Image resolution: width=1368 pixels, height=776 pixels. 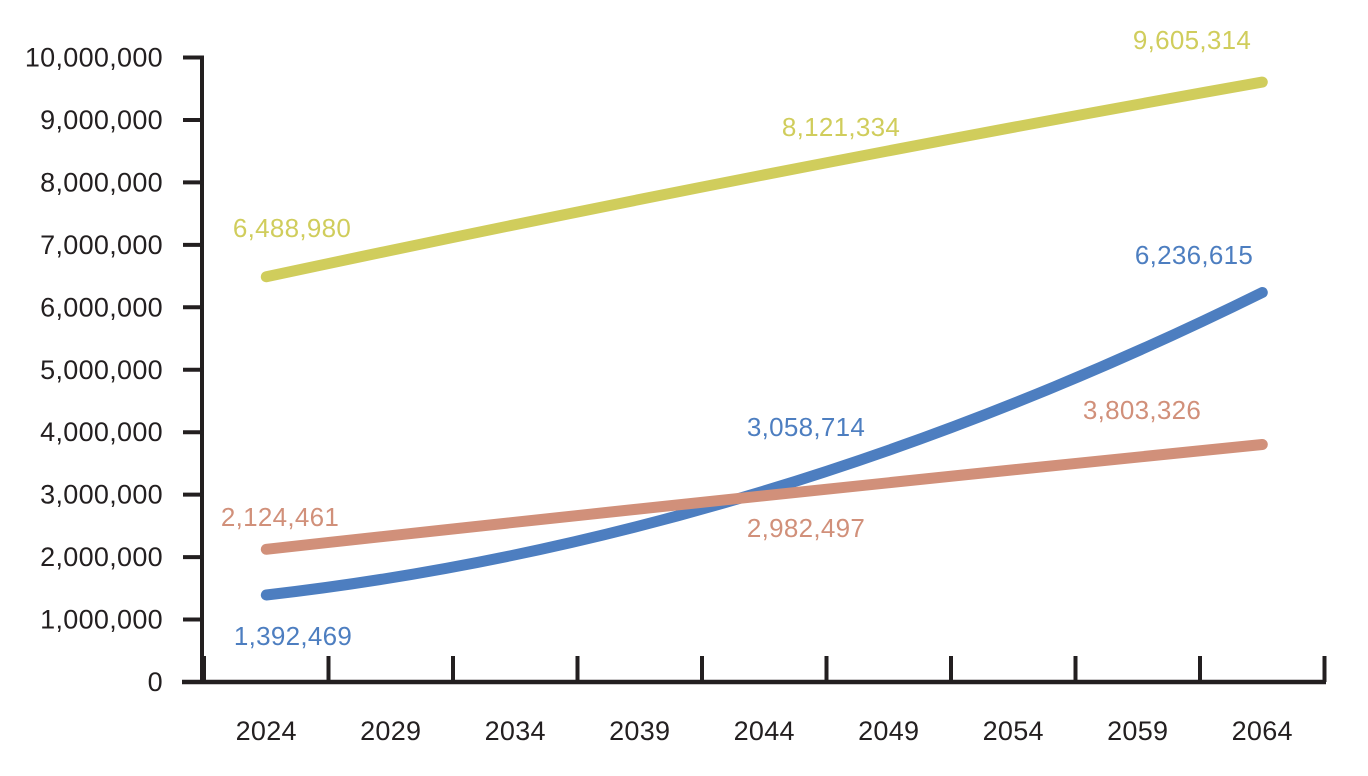 I want to click on olive-series-value-label-2064: 9,605,314, so click(x=1192, y=40).